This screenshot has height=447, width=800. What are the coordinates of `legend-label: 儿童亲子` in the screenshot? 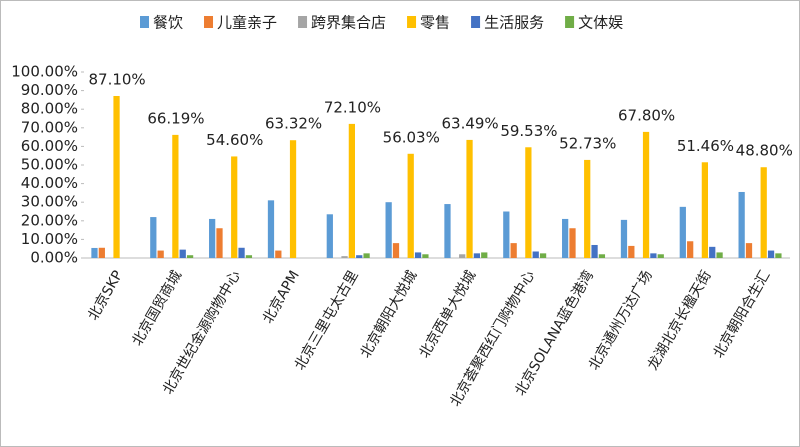 It's located at (247, 23).